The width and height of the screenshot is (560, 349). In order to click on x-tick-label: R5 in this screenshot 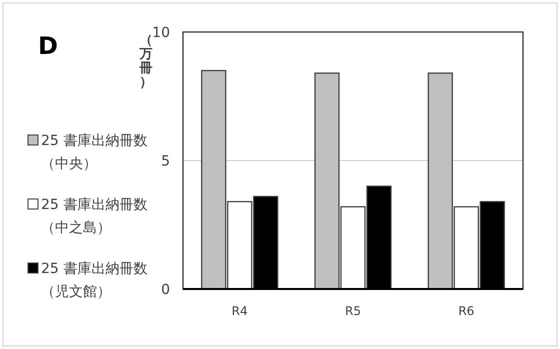, I will do `click(353, 311)`.